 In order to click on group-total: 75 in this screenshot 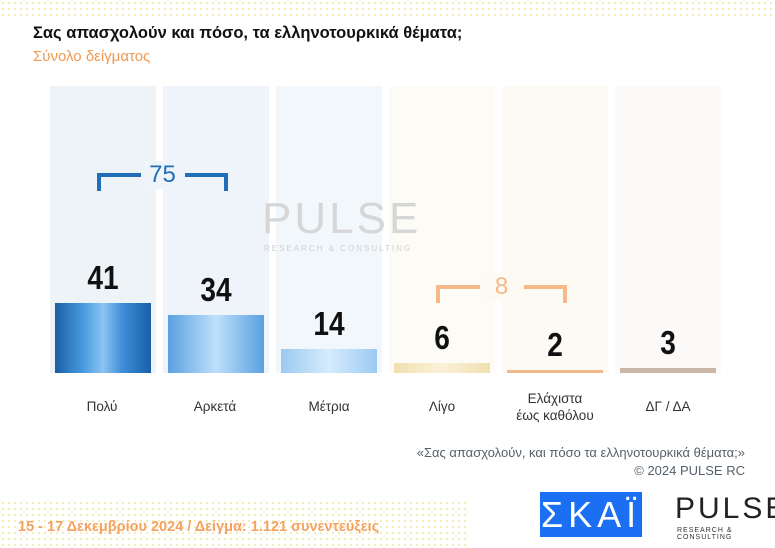, I will do `click(162, 175)`.